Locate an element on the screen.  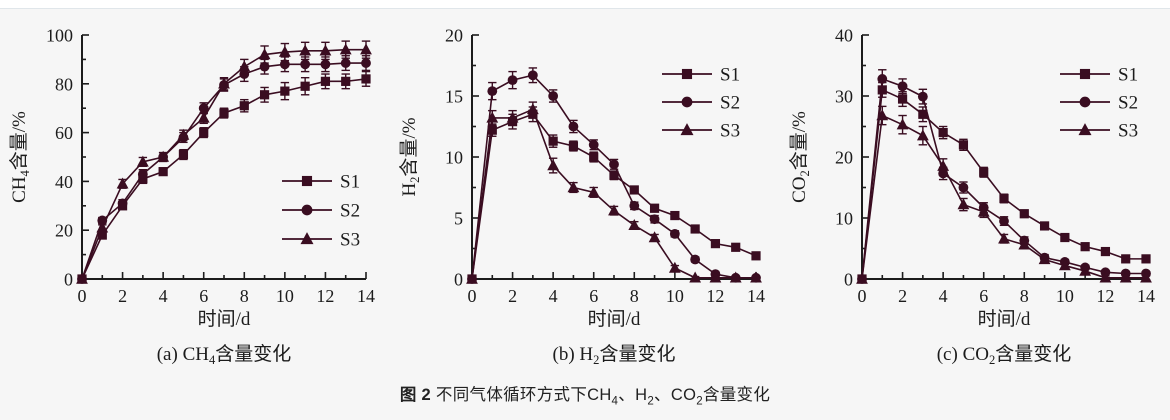
caption-text: 不同气体循环方式下CH is located at coordinates (521, 395).